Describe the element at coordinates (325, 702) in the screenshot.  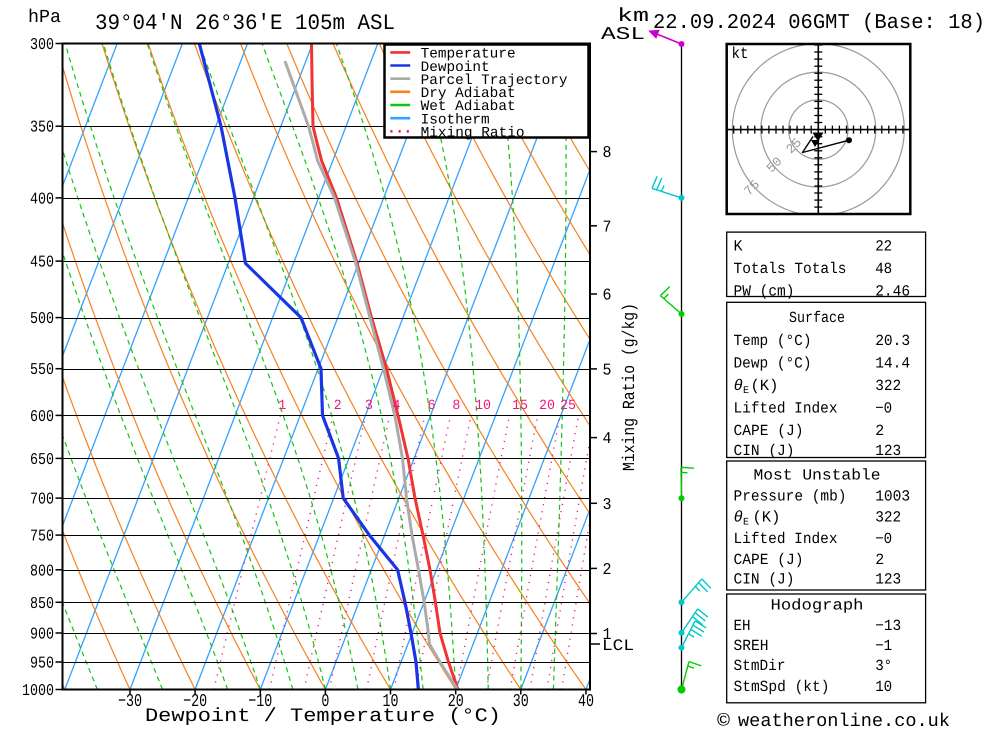
I see `svg-text: 0` at that location.